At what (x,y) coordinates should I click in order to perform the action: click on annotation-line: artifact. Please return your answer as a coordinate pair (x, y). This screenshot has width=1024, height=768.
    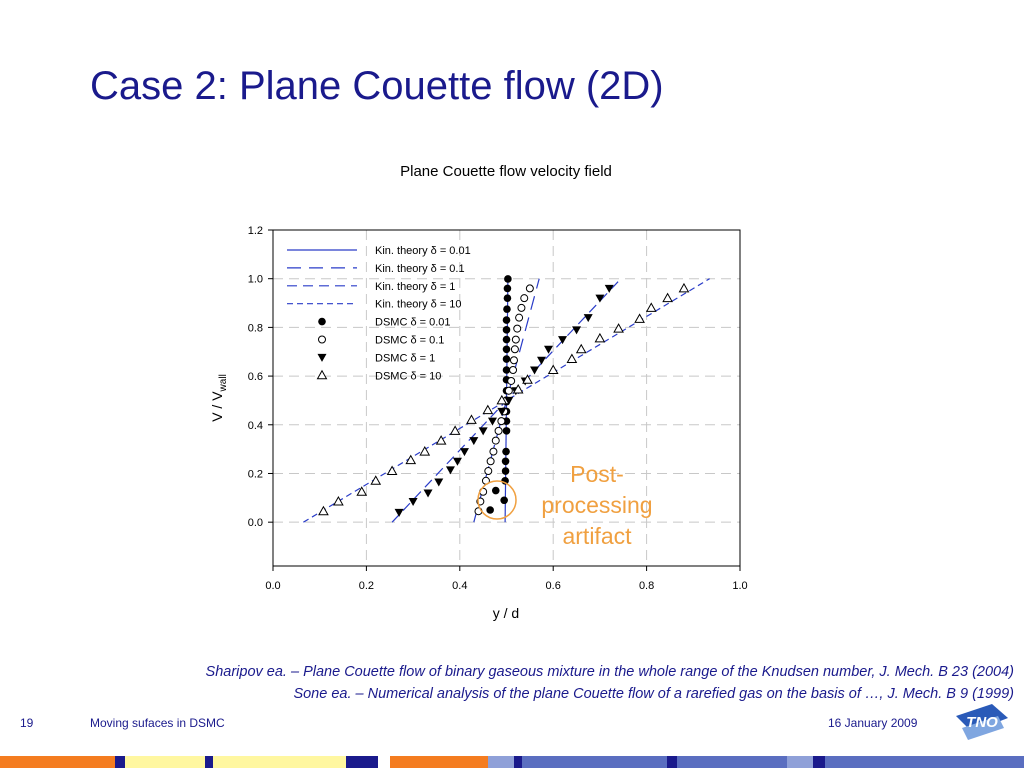
    Looking at the image, I should click on (597, 536).